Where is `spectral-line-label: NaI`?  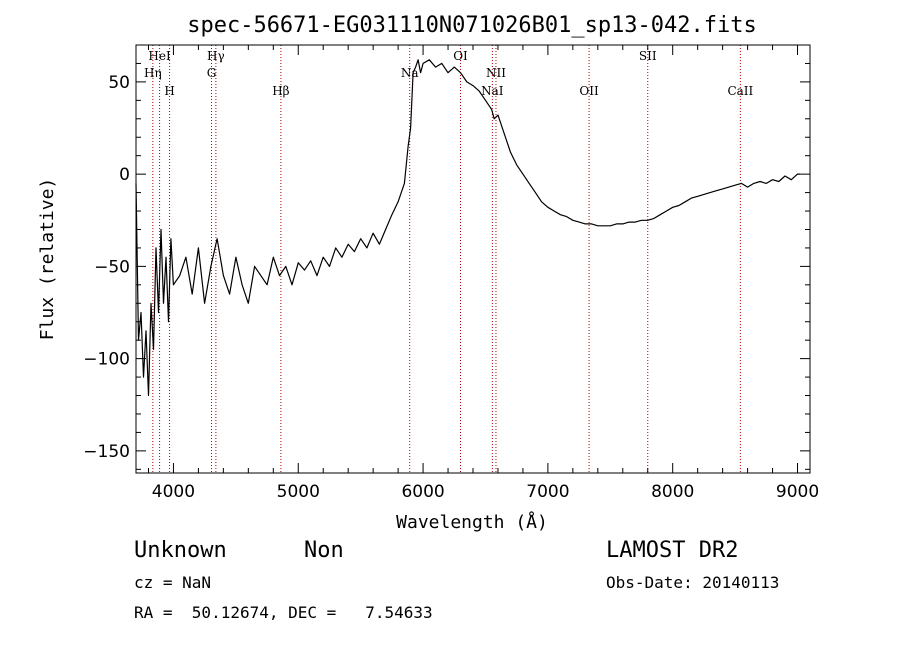 spectral-line-label: NaI is located at coordinates (492, 91).